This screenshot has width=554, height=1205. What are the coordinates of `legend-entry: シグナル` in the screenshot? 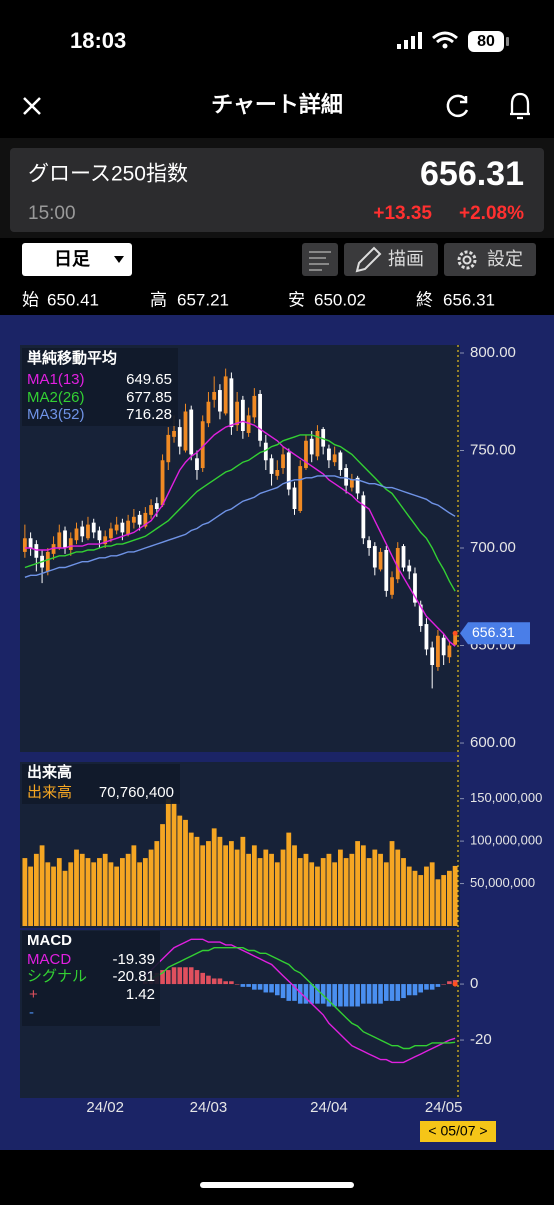 It's located at (57, 976).